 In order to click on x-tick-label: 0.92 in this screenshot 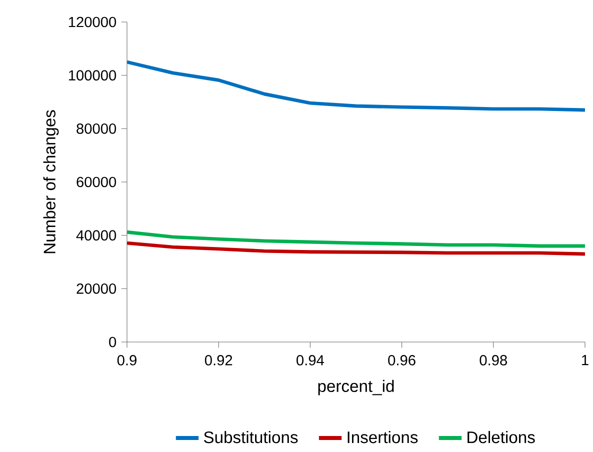, I will do `click(218, 360)`.